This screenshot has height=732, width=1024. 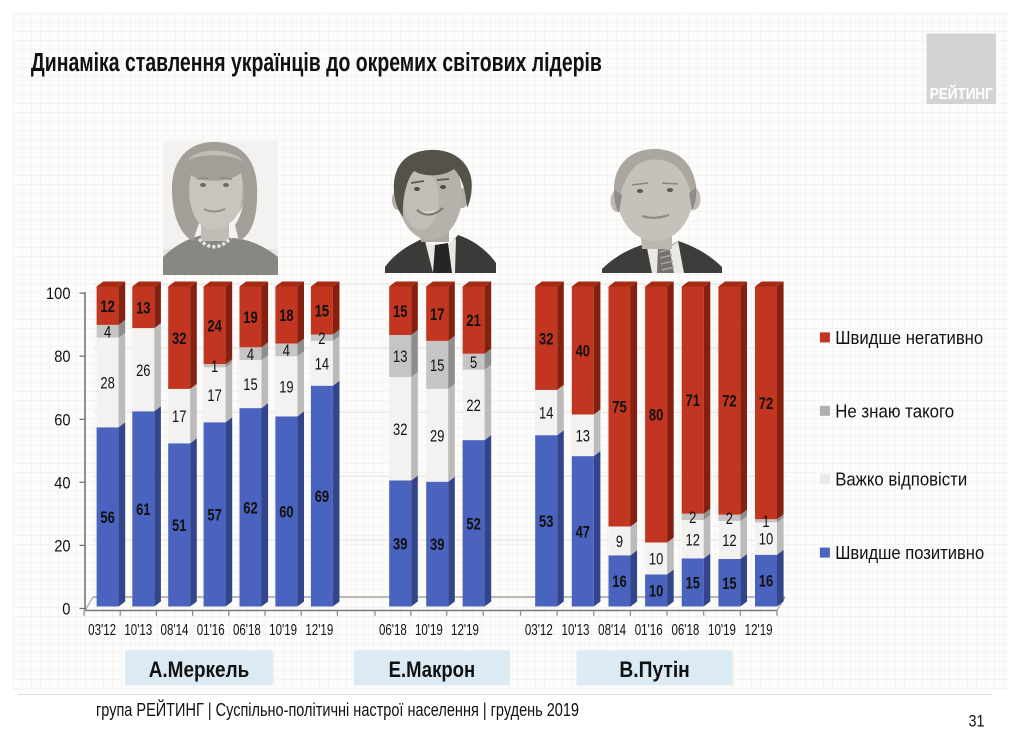 I want to click on svg-text: 56, so click(x=107, y=517).